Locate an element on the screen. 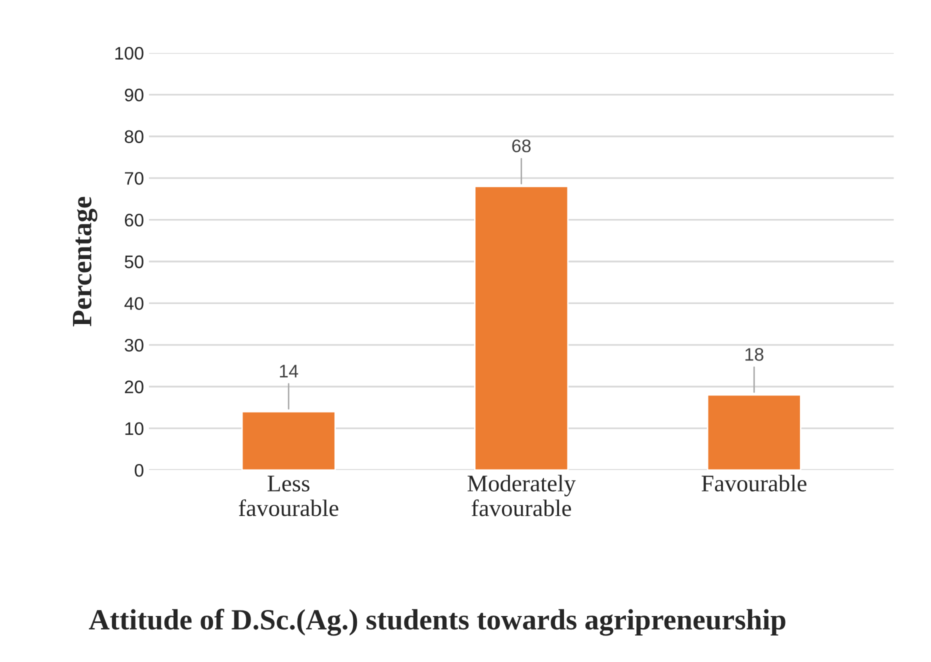 The image size is (931, 662). y-tick-label: 50 is located at coordinates (134, 261).